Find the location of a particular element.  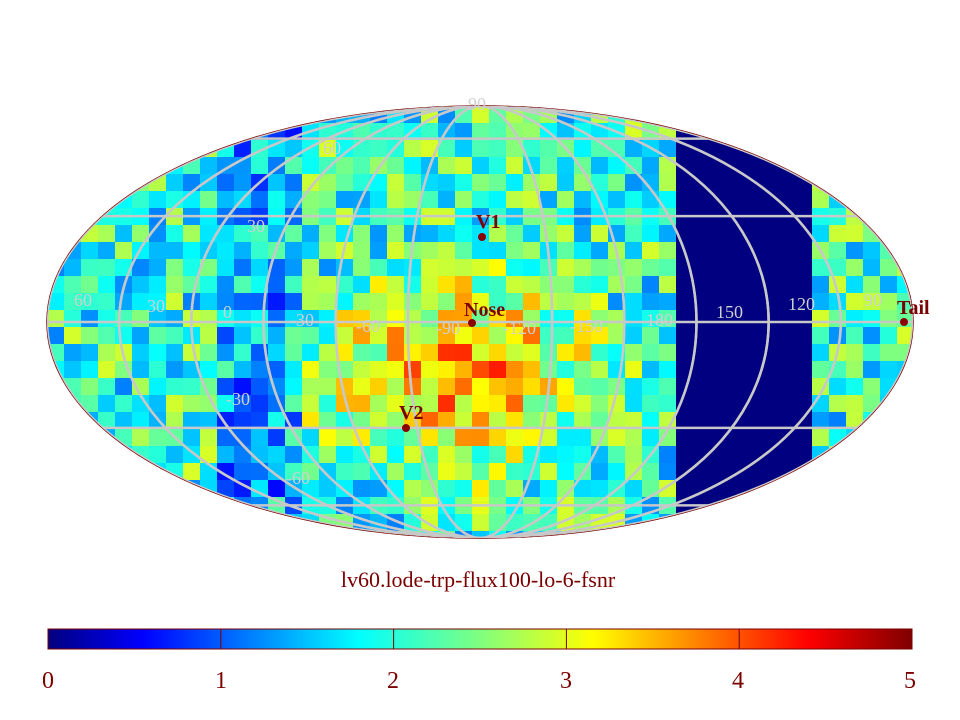

marker-v2-label: V2 is located at coordinates (411, 413).